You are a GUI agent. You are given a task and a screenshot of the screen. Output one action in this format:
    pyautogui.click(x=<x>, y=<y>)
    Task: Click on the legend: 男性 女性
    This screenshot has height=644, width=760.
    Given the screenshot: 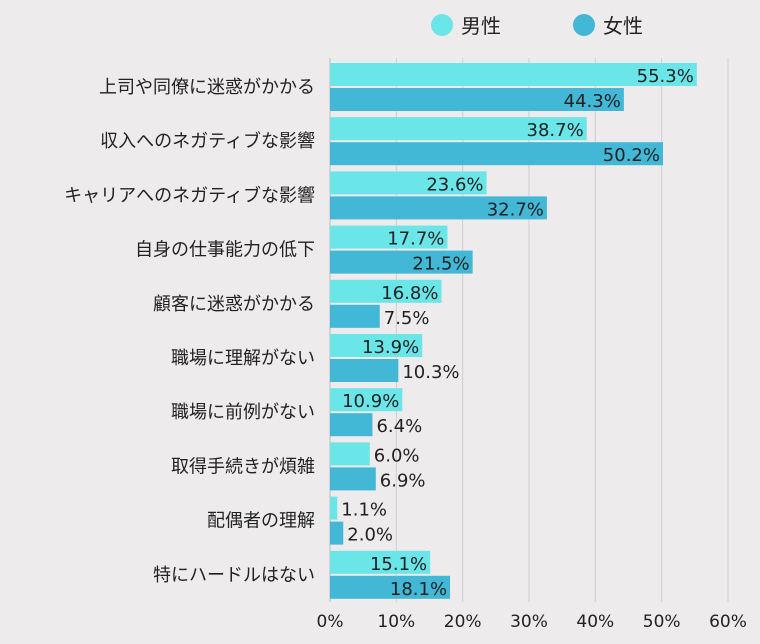 What is the action you would take?
    pyautogui.click(x=537, y=26)
    